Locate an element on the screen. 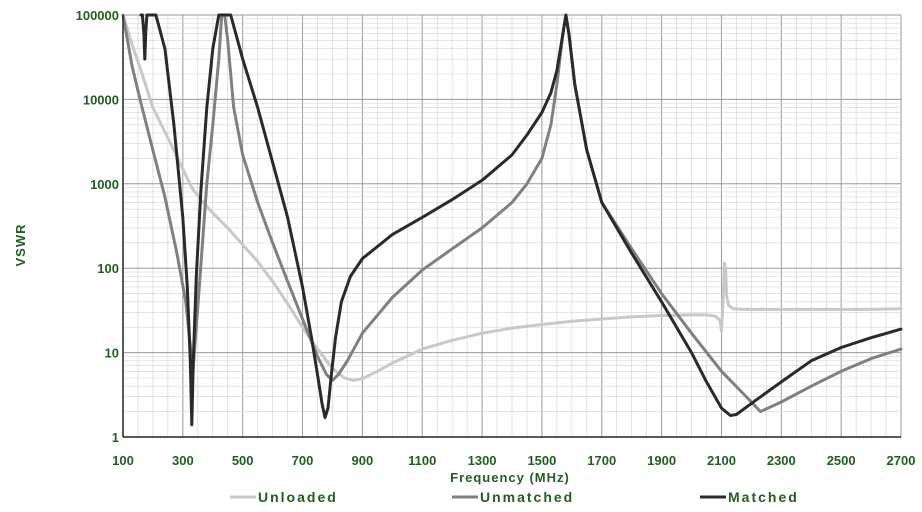 The height and width of the screenshot is (512, 922). y-tick-label: 1 is located at coordinates (115, 437).